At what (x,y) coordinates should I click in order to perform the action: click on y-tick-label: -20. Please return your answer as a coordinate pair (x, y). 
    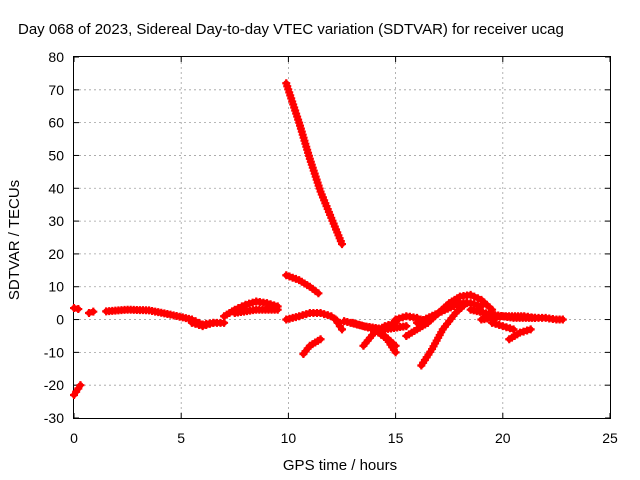
    Looking at the image, I should click on (54, 385).